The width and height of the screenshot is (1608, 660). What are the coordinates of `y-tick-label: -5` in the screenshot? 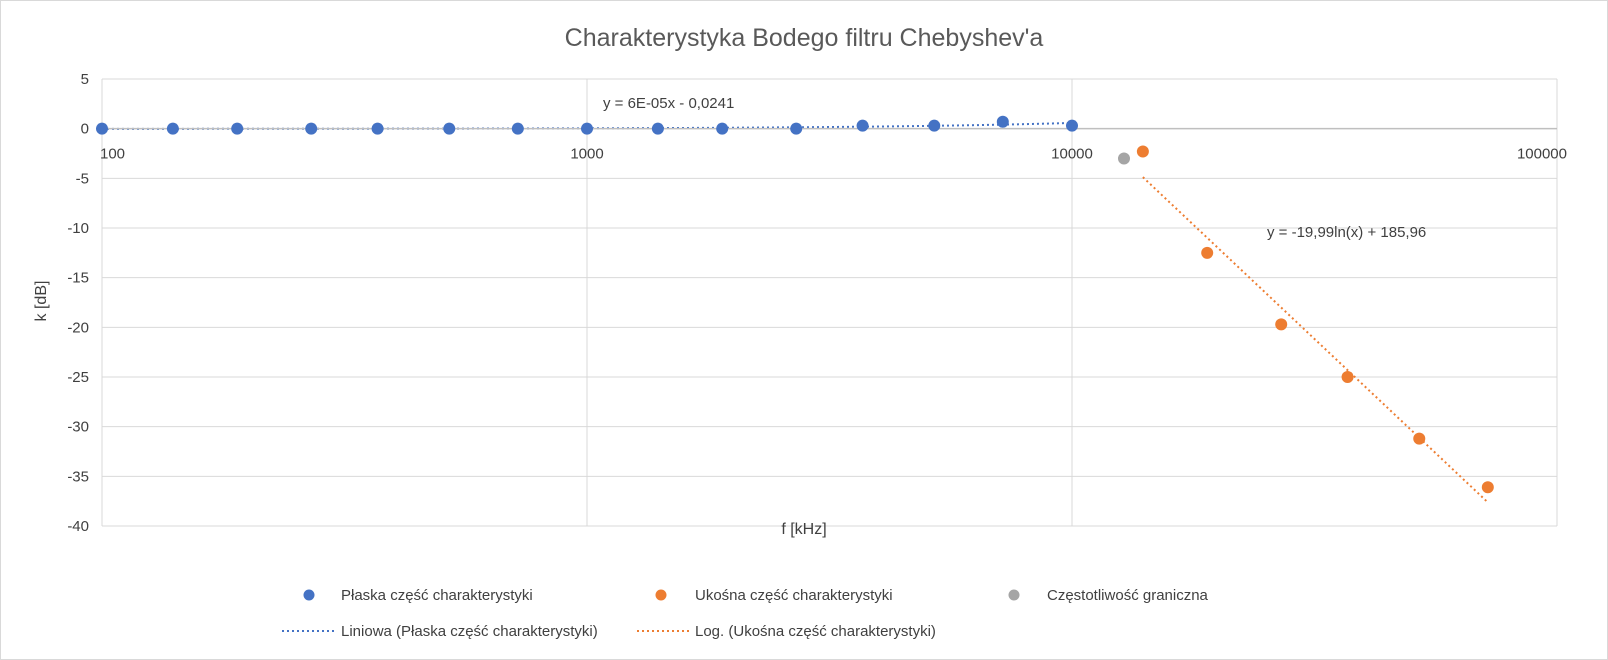 It's located at (82, 178).